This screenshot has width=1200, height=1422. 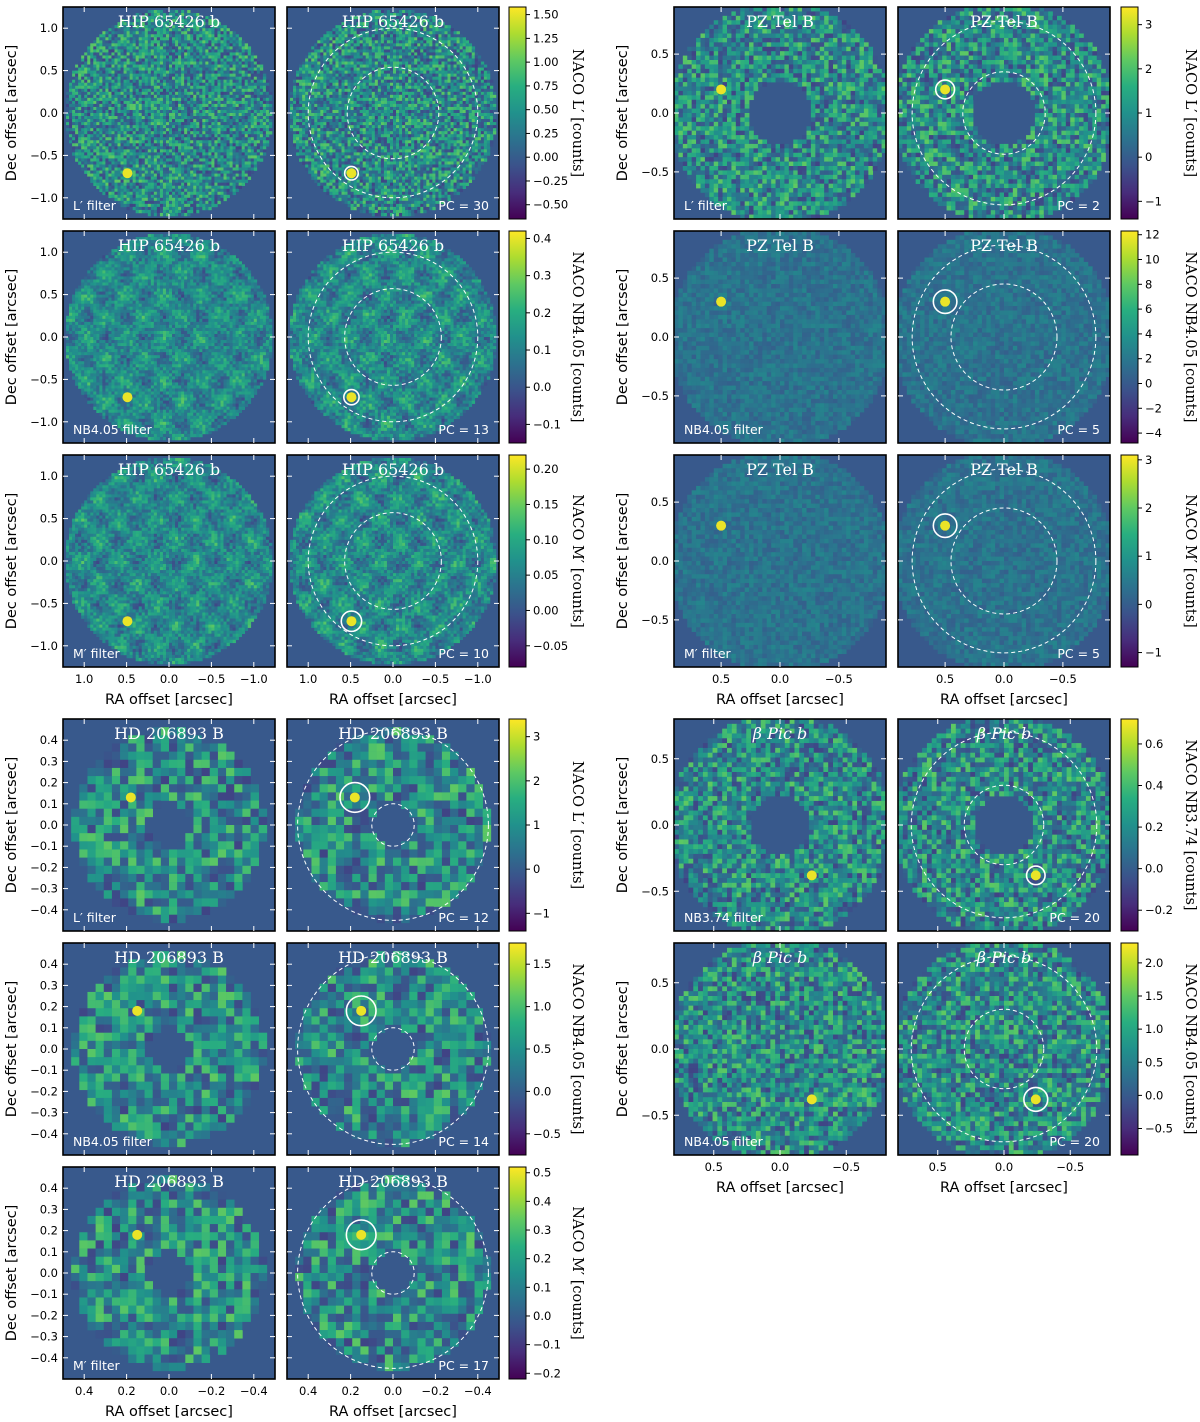 I want to click on pc-label: PC = 5, so click(x=1078, y=429).